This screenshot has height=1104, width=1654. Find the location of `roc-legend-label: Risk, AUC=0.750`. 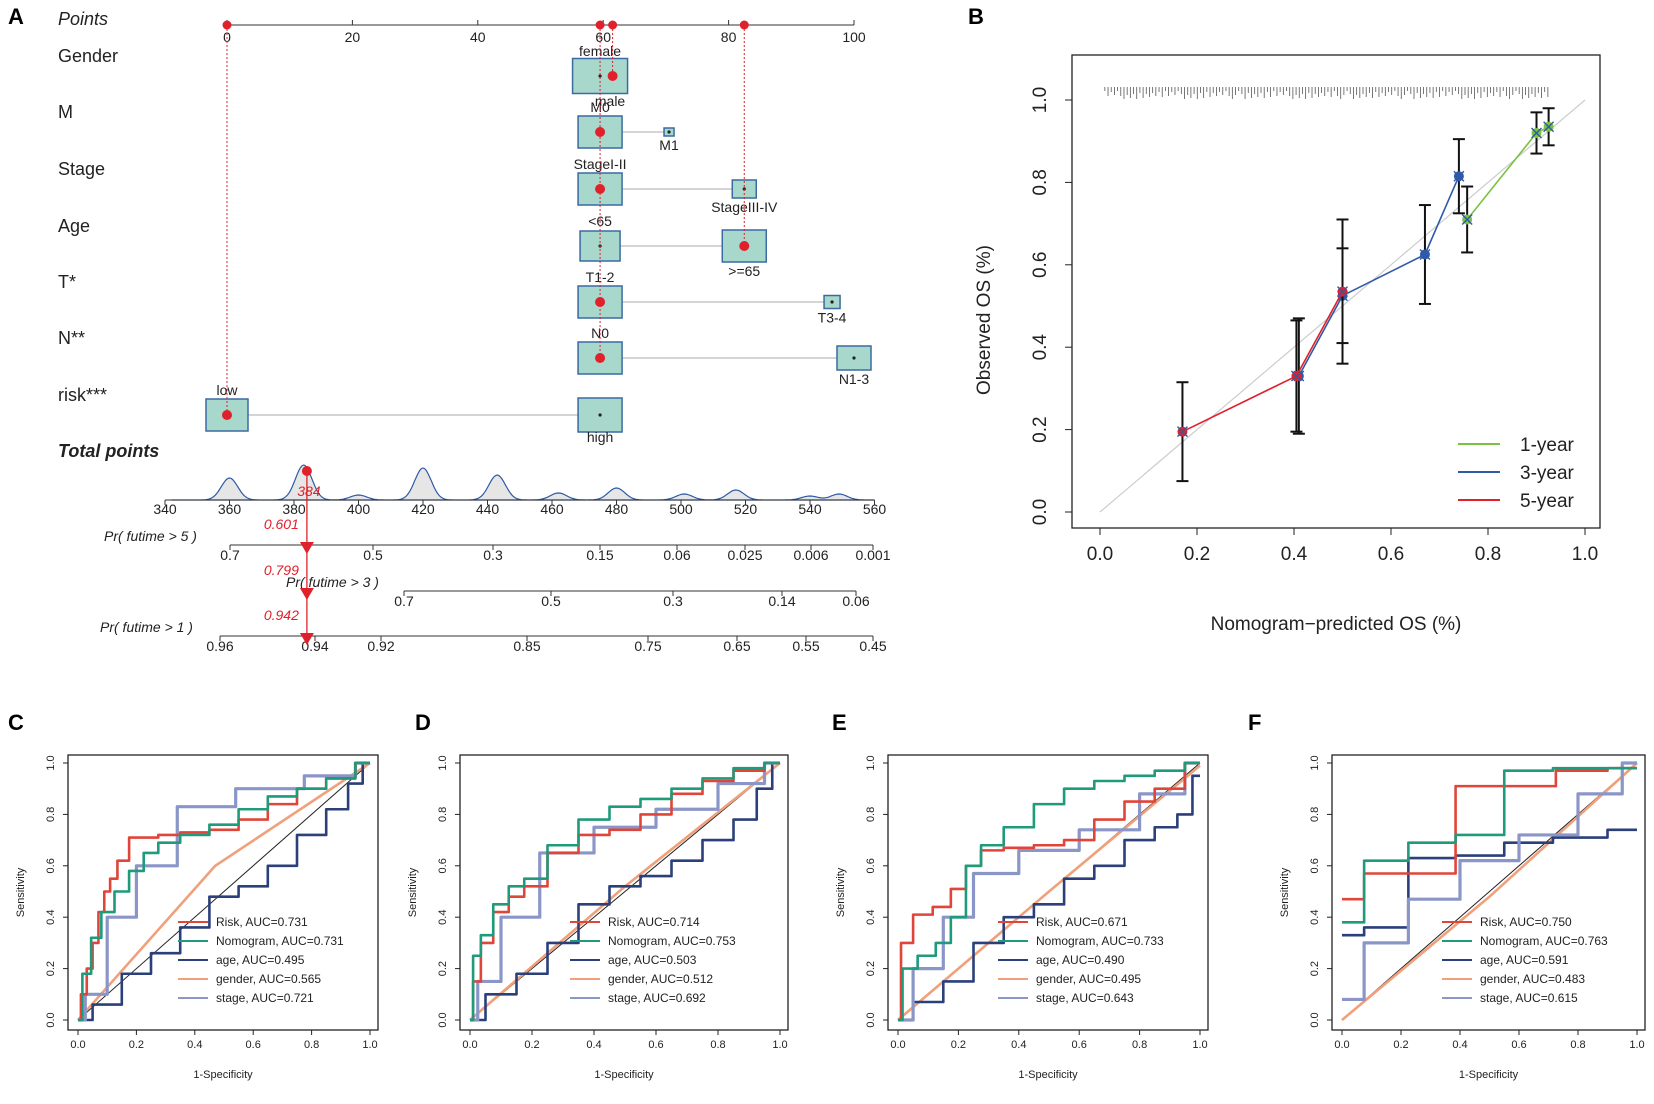

roc-legend-label: Risk, AUC=0.750 is located at coordinates (1526, 922).